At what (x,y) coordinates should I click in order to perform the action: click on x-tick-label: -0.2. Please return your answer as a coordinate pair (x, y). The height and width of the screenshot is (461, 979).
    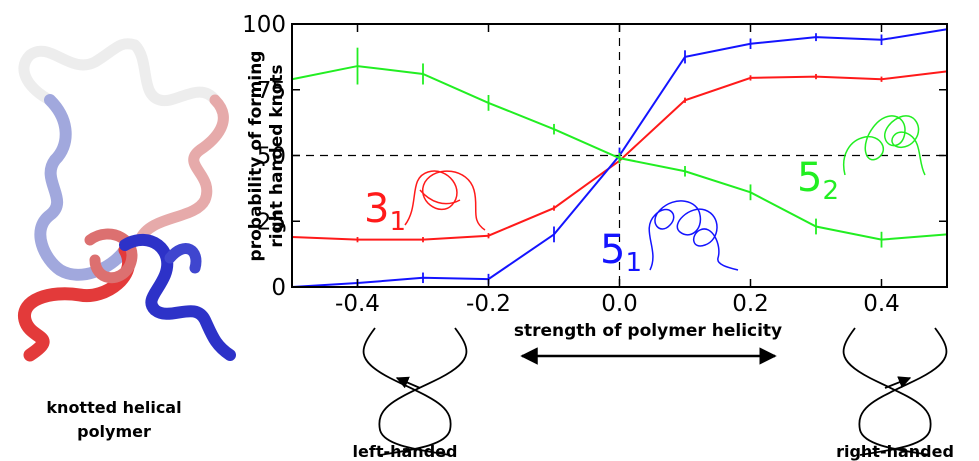
    Looking at the image, I should click on (488, 304).